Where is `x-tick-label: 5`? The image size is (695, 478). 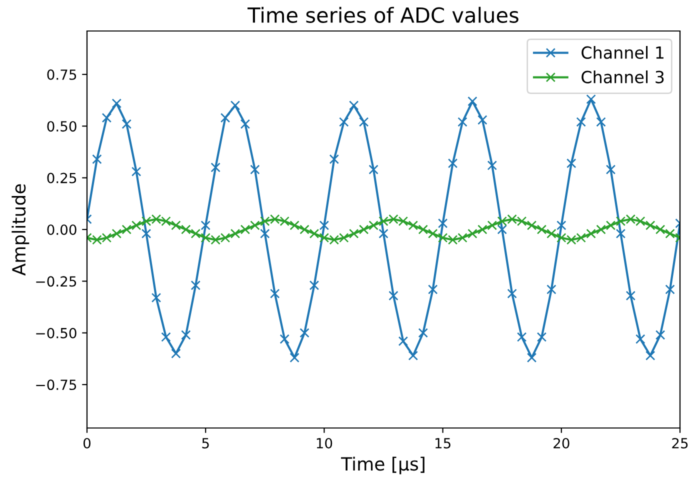
x-tick-label: 5 is located at coordinates (205, 443).